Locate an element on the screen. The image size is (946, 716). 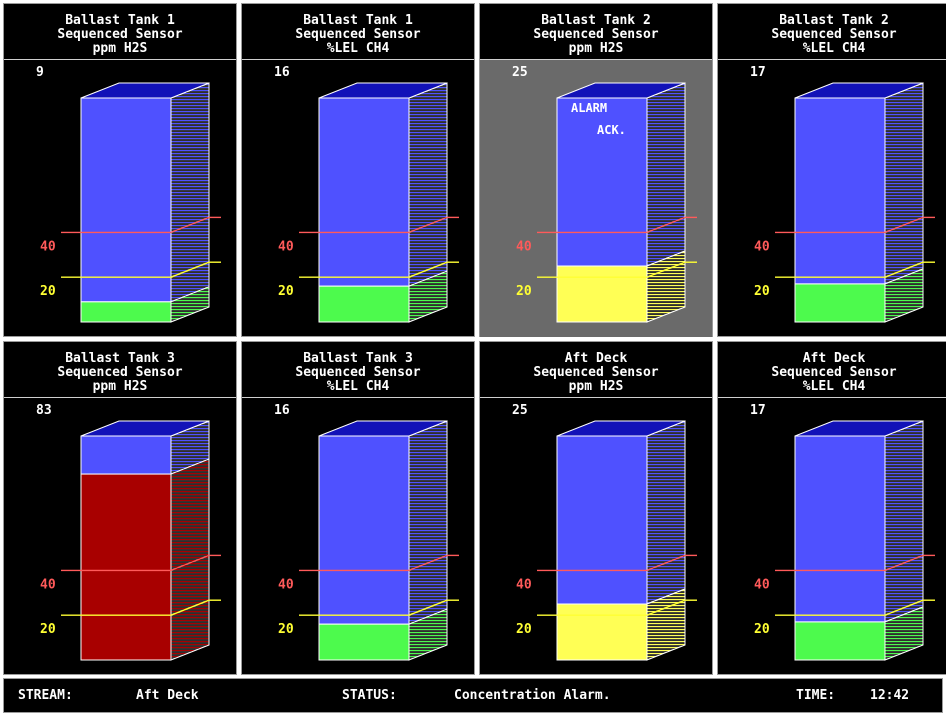
gauge-area: 25 40 20 ALARM ACK. is located at coordinates (596, 198).